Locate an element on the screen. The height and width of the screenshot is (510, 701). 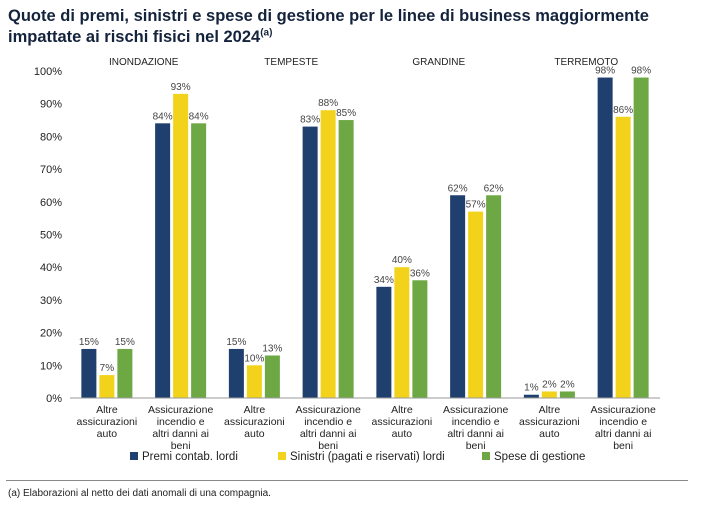
y-tick-label: 90% is located at coordinates (51, 105).